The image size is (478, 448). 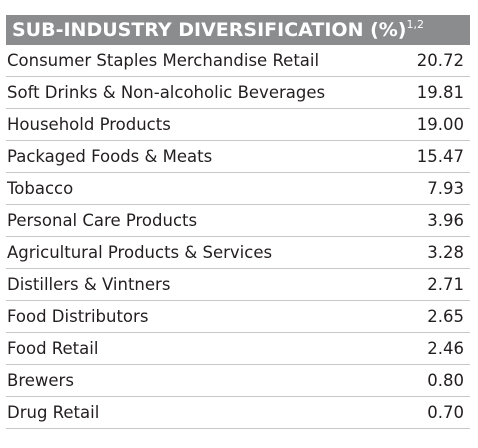 What do you see at coordinates (40, 188) in the screenshot?
I see `sub-industry-name: Tobacco` at bounding box center [40, 188].